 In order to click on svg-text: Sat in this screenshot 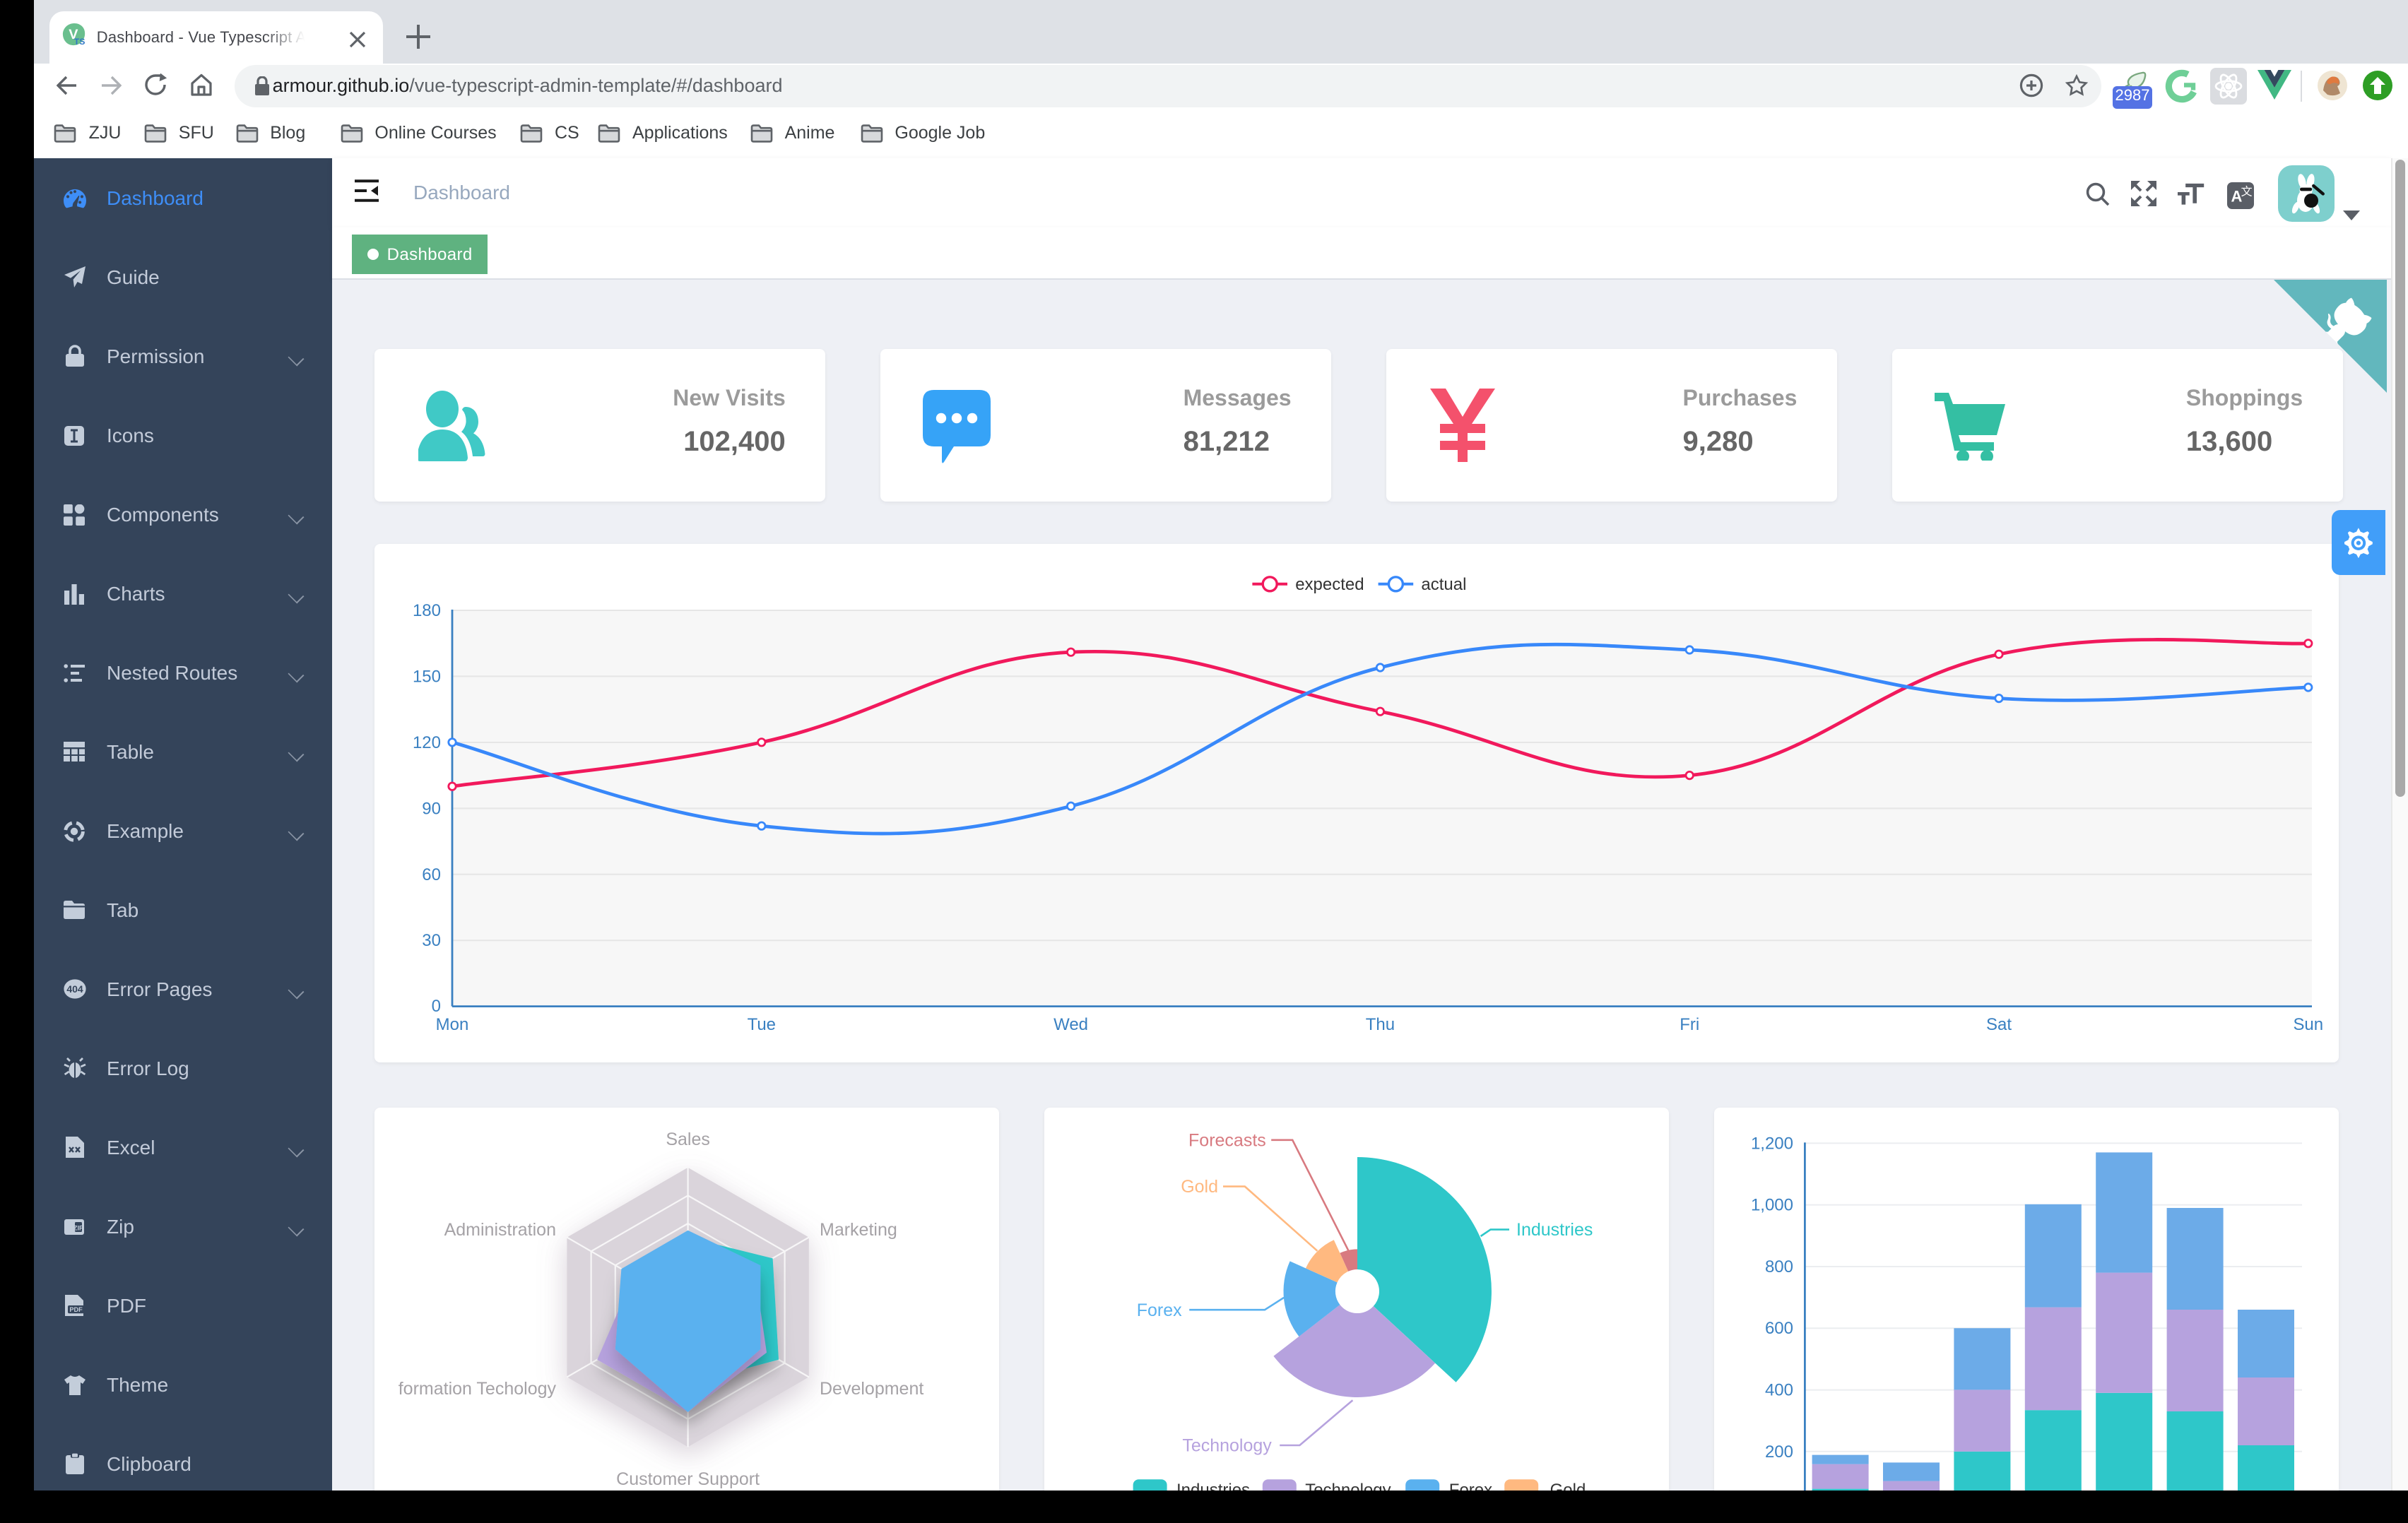, I will do `click(1999, 1024)`.